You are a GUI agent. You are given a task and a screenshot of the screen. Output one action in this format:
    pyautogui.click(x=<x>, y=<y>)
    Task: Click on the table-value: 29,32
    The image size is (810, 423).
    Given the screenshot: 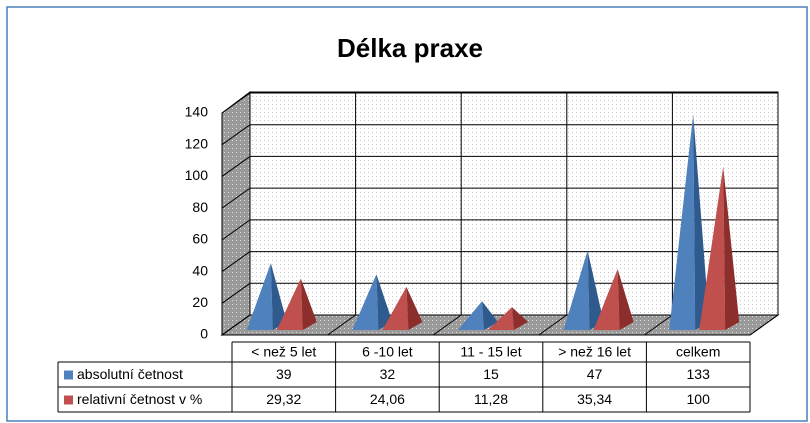 What is the action you would take?
    pyautogui.click(x=283, y=399)
    